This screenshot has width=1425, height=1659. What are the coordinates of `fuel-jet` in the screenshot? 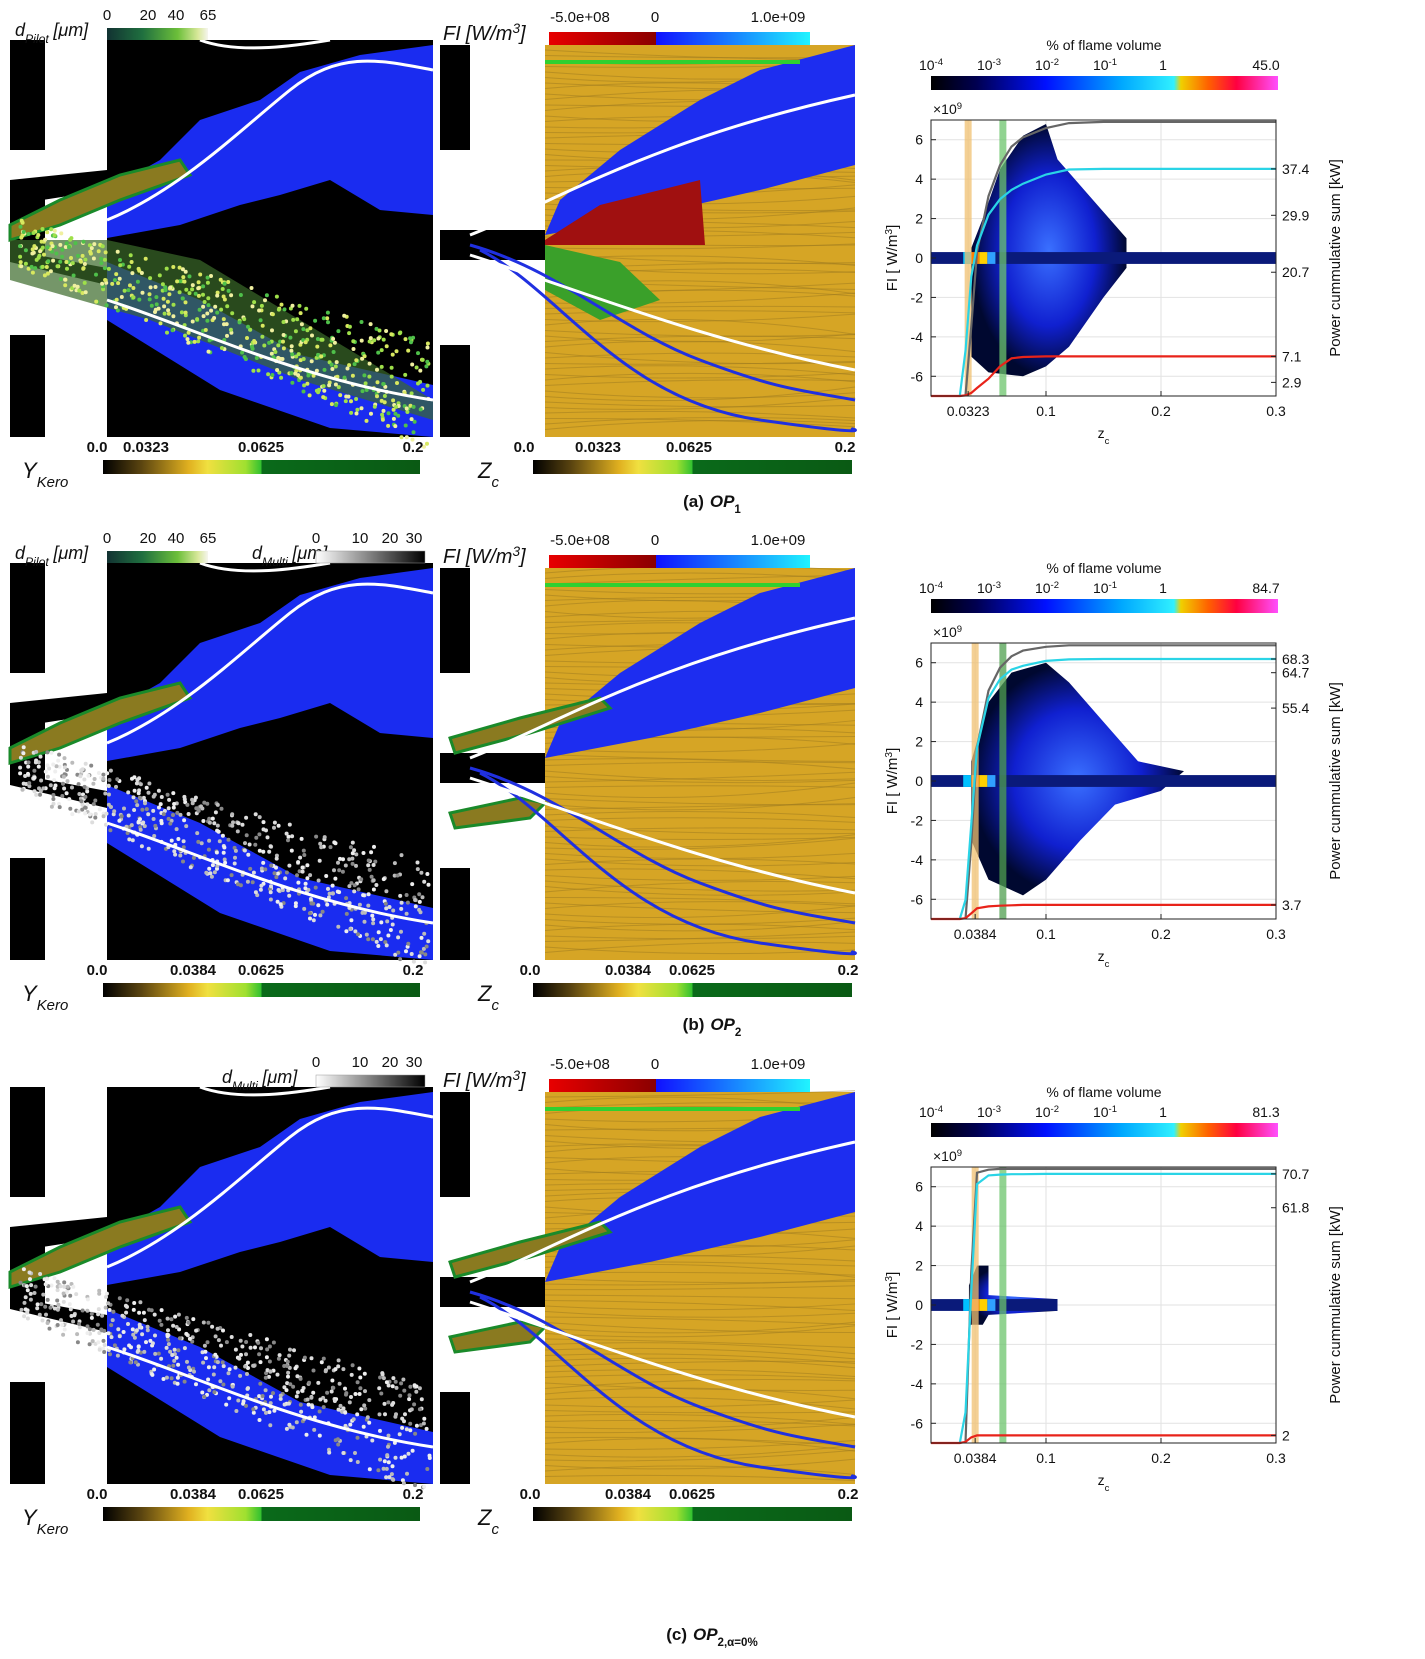 It's located at (498, 813).